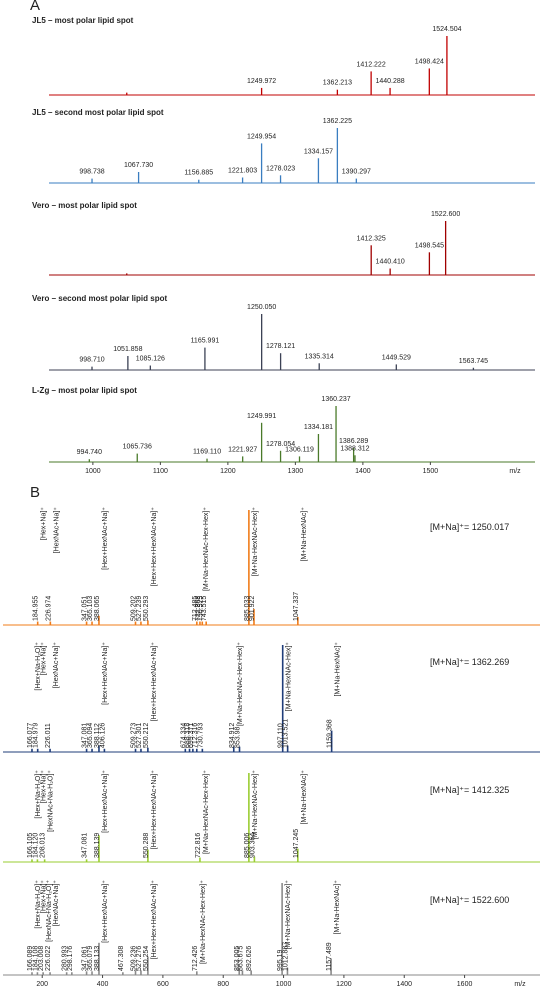 This screenshot has width=549, height=990. Describe the element at coordinates (371, 238) in the screenshot. I see `peak-label: 1412.325` at that location.